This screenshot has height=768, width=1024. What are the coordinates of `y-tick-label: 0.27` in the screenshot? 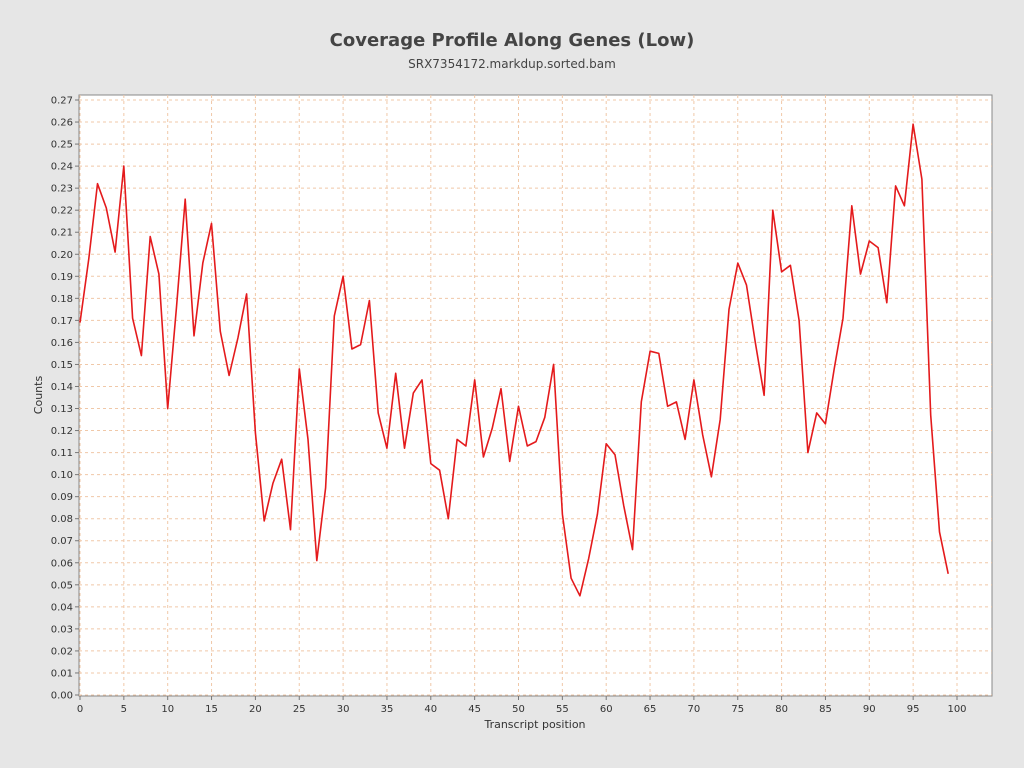 It's located at (62, 101).